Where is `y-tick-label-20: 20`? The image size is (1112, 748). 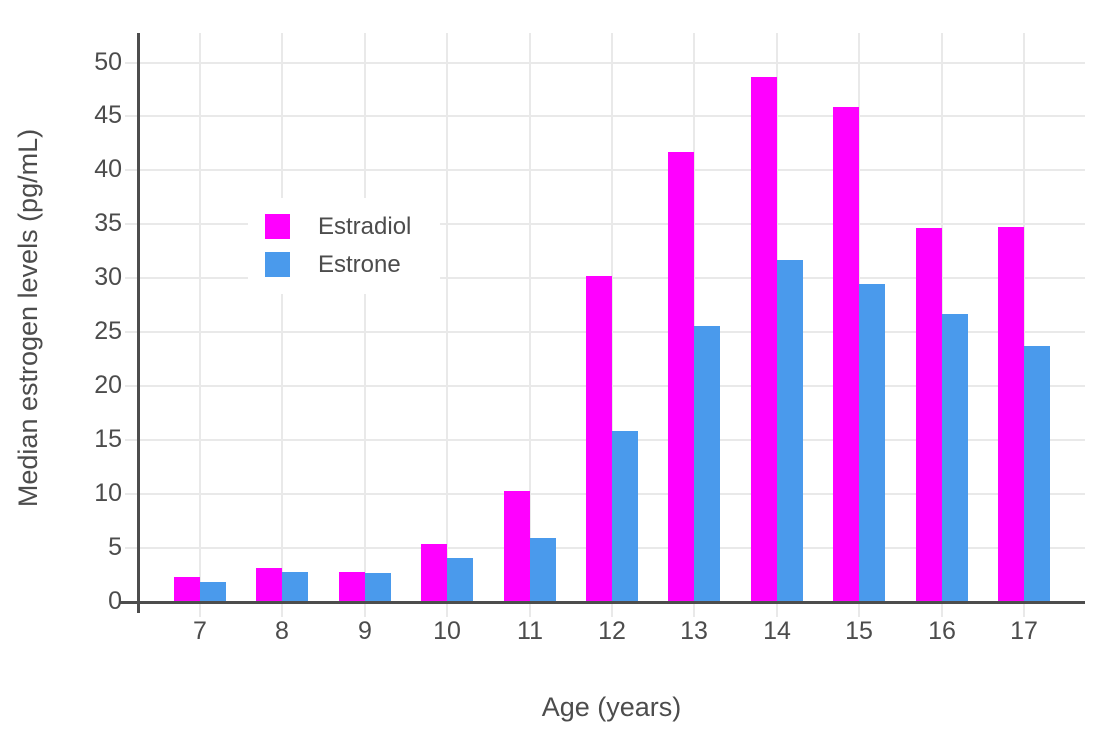 y-tick-label-20: 20 is located at coordinates (108, 385).